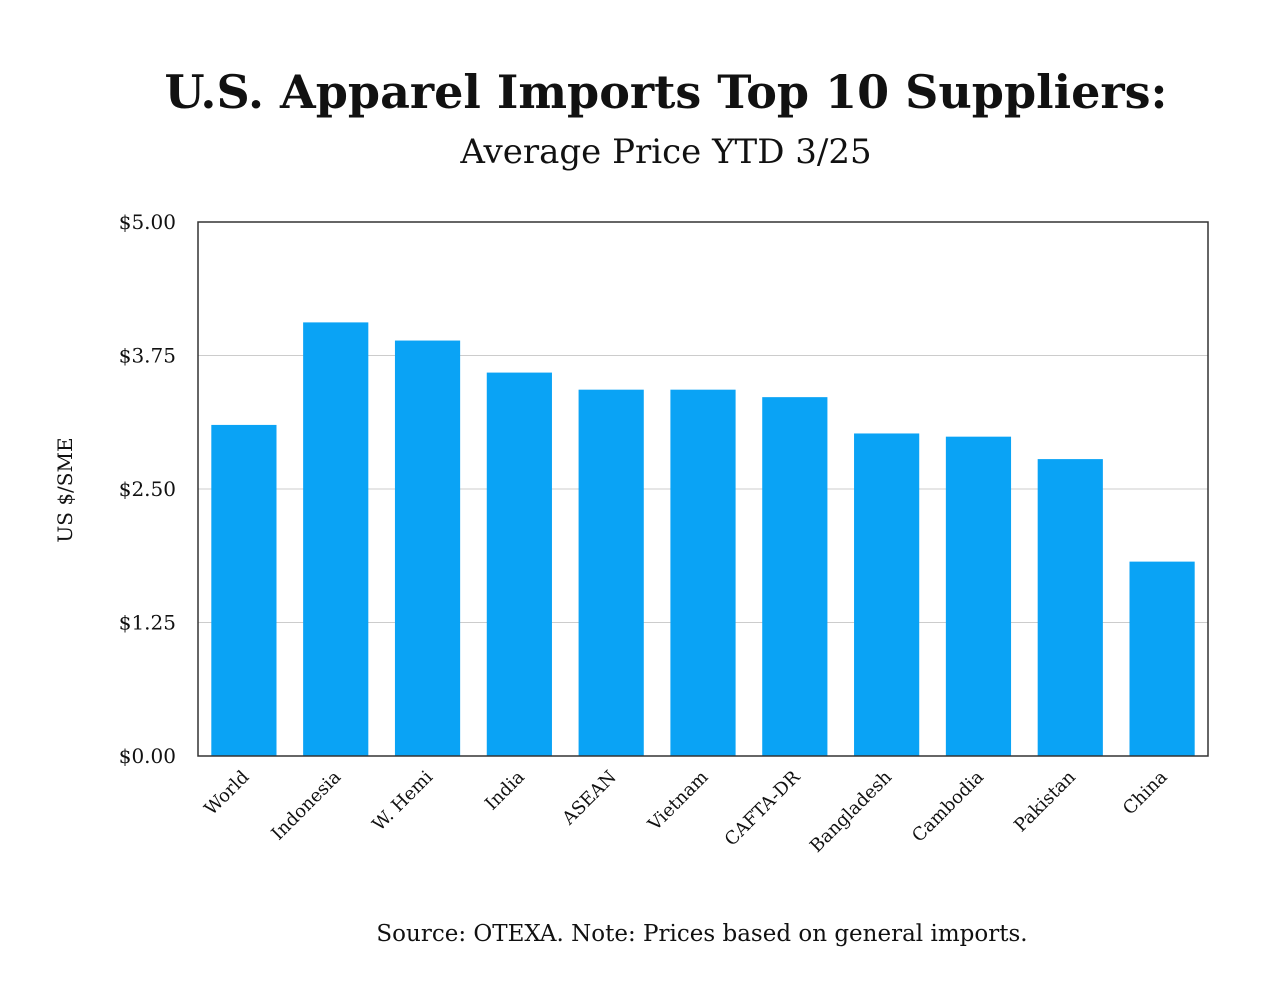 The height and width of the screenshot is (994, 1276). Describe the element at coordinates (978, 596) in the screenshot. I see `bar-cambodia` at that location.